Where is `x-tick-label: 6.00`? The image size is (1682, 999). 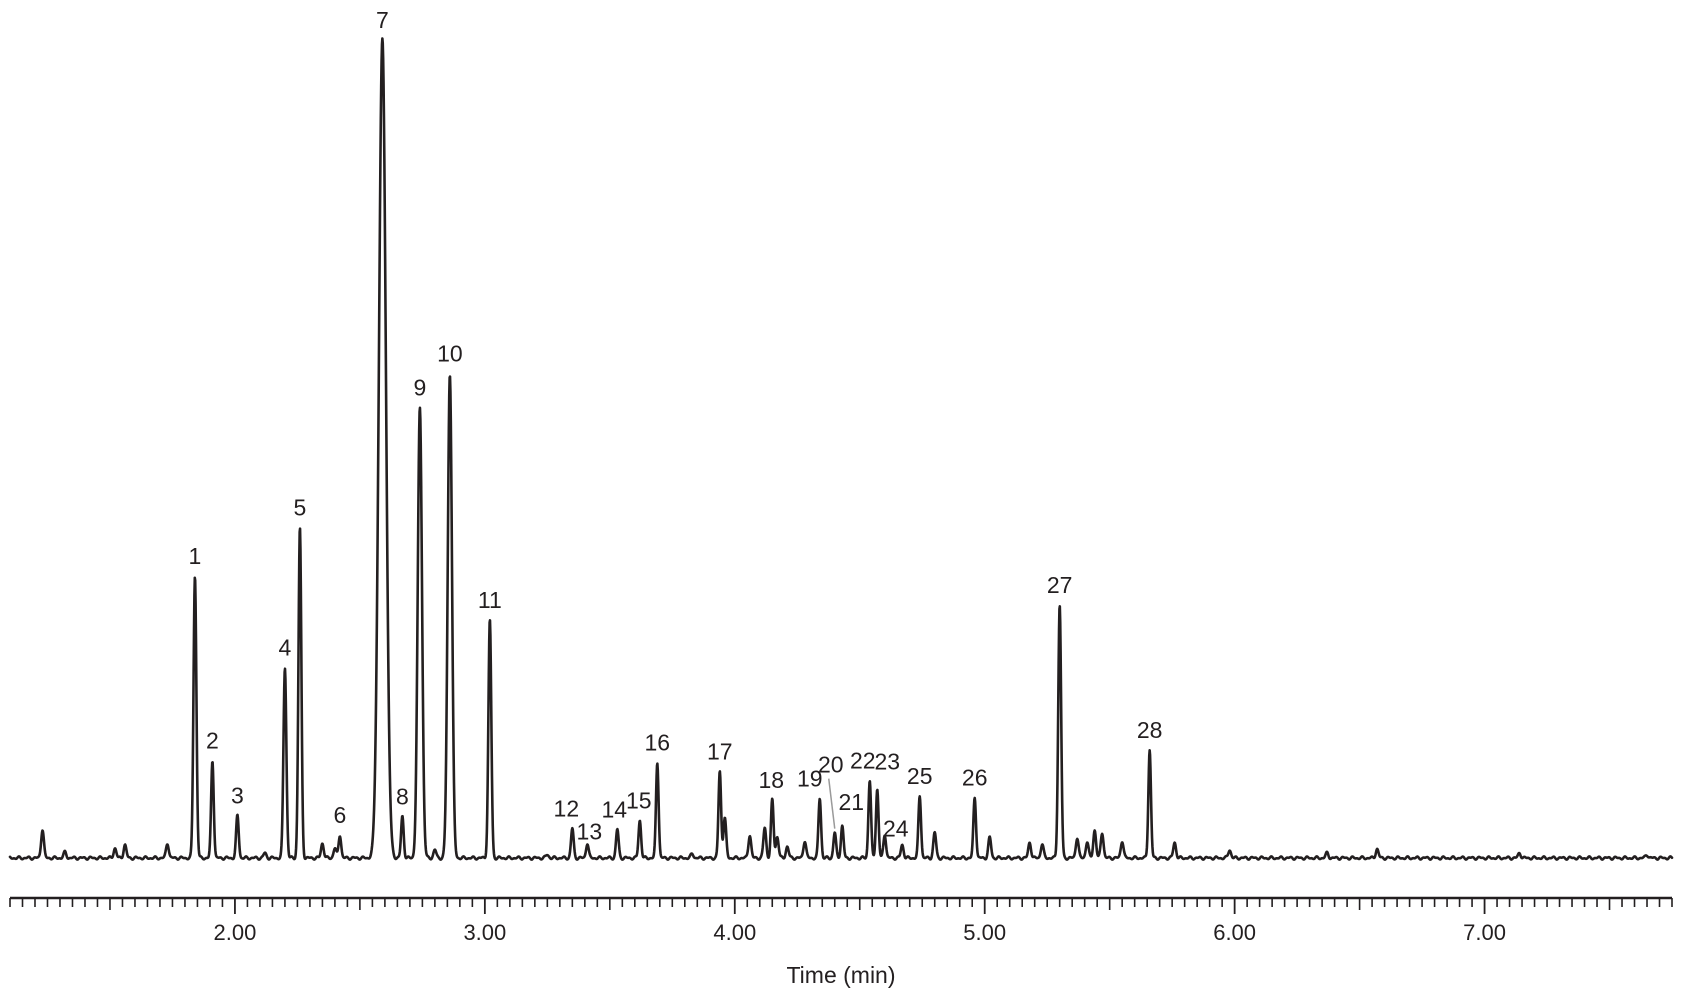
x-tick-label: 6.00 is located at coordinates (1234, 932).